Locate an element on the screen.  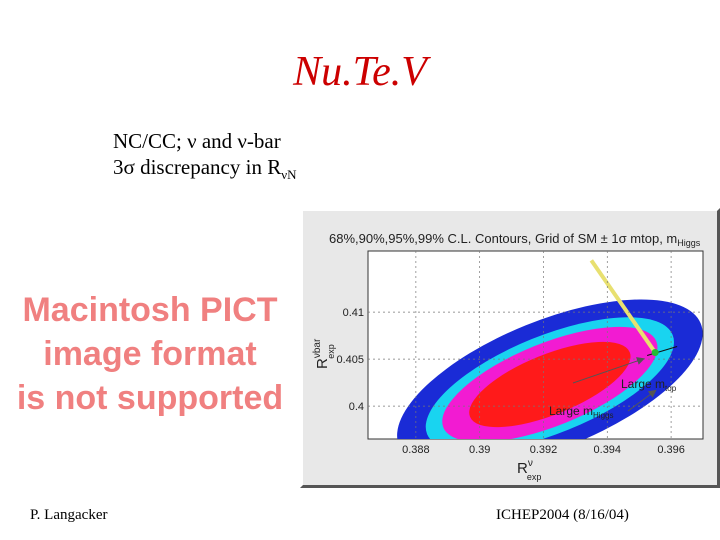
footer-author: P. Langacker is located at coordinates (69, 515).